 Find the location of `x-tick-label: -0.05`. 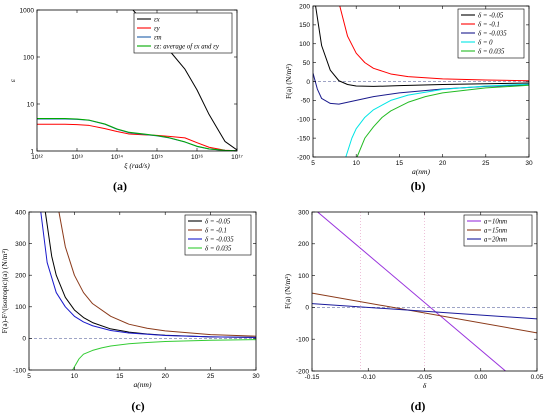

x-tick-label: -0.05 is located at coordinates (424, 377).